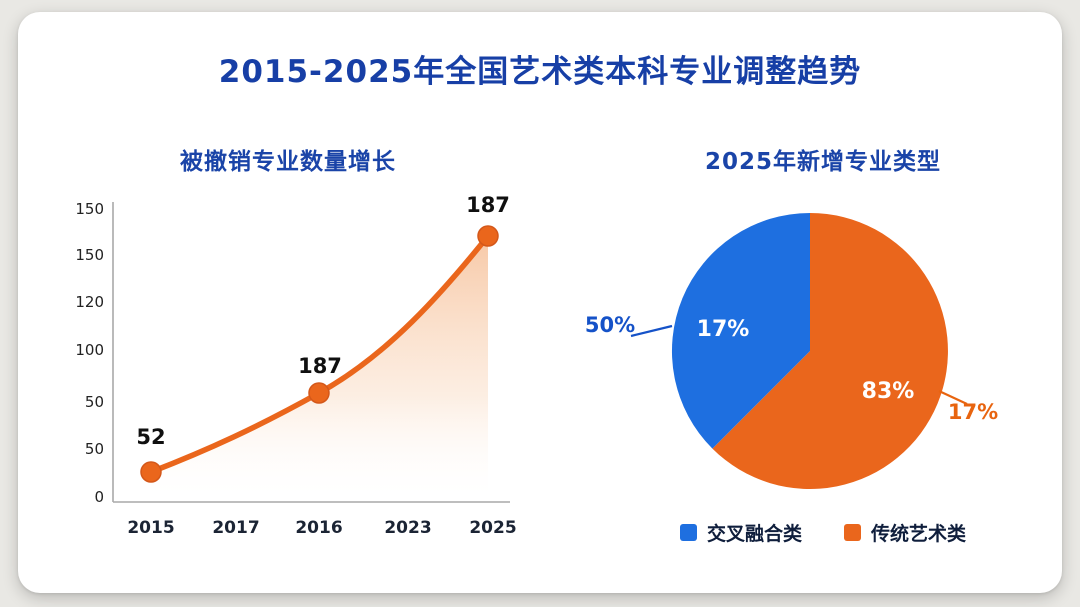 The width and height of the screenshot is (1080, 607). I want to click on legend-label: 传统艺术类, so click(919, 533).